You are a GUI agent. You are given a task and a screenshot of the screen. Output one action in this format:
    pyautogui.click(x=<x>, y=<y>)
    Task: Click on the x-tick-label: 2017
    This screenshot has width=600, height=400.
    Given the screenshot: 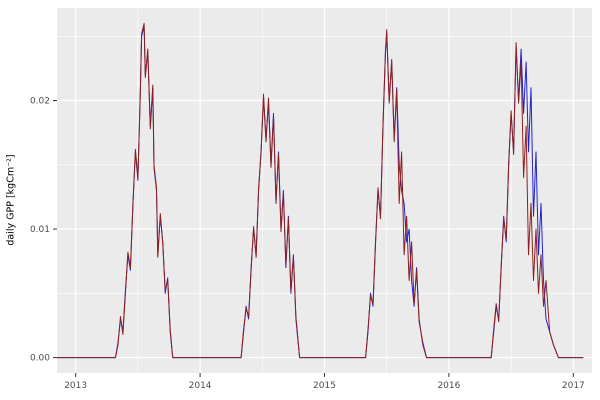 What is the action you would take?
    pyautogui.click(x=573, y=386)
    